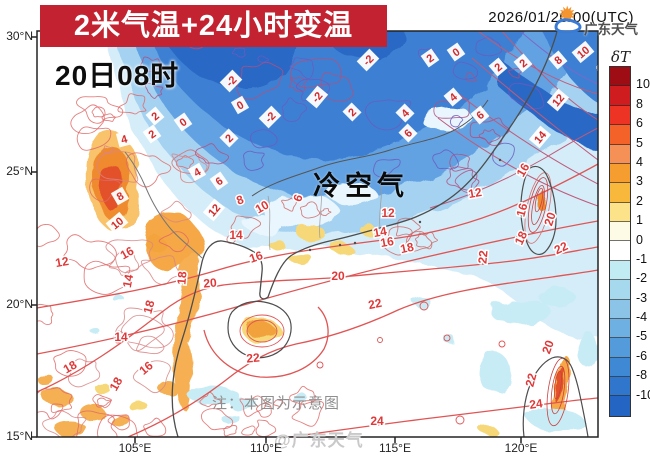 The height and width of the screenshot is (459, 650). What do you see at coordinates (643, 84) in the screenshot?
I see `colorbar-tick-label: 10` at bounding box center [643, 84].